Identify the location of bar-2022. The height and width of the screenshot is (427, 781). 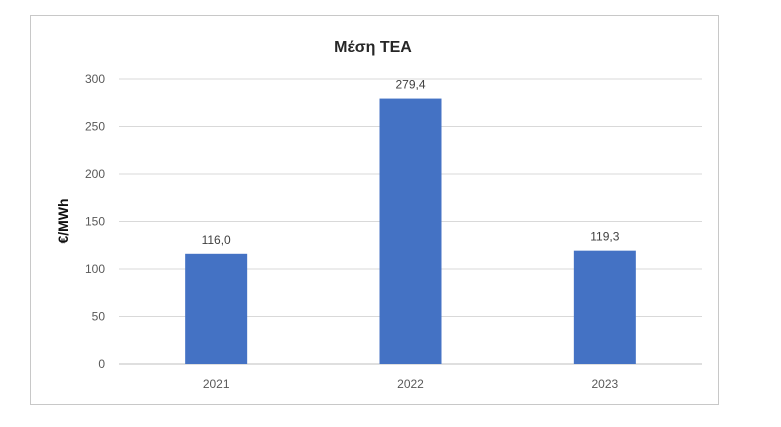
(410, 231).